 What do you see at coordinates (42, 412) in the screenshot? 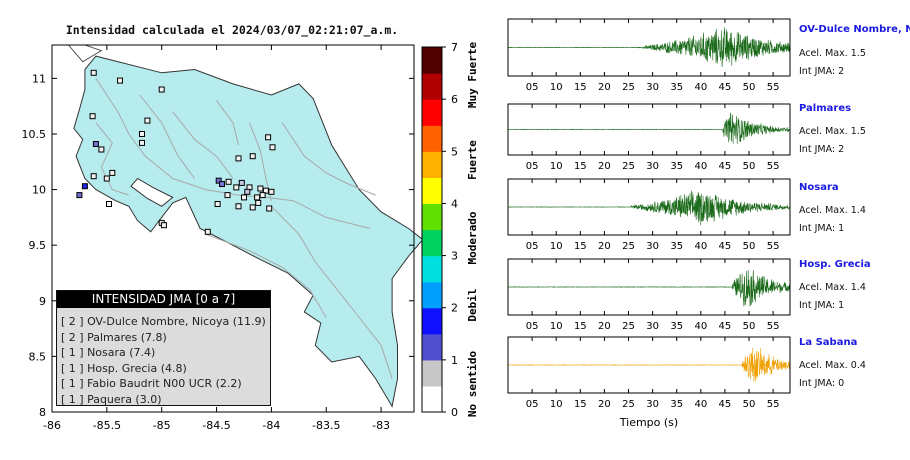
I see `y-tick-label: 8` at bounding box center [42, 412].